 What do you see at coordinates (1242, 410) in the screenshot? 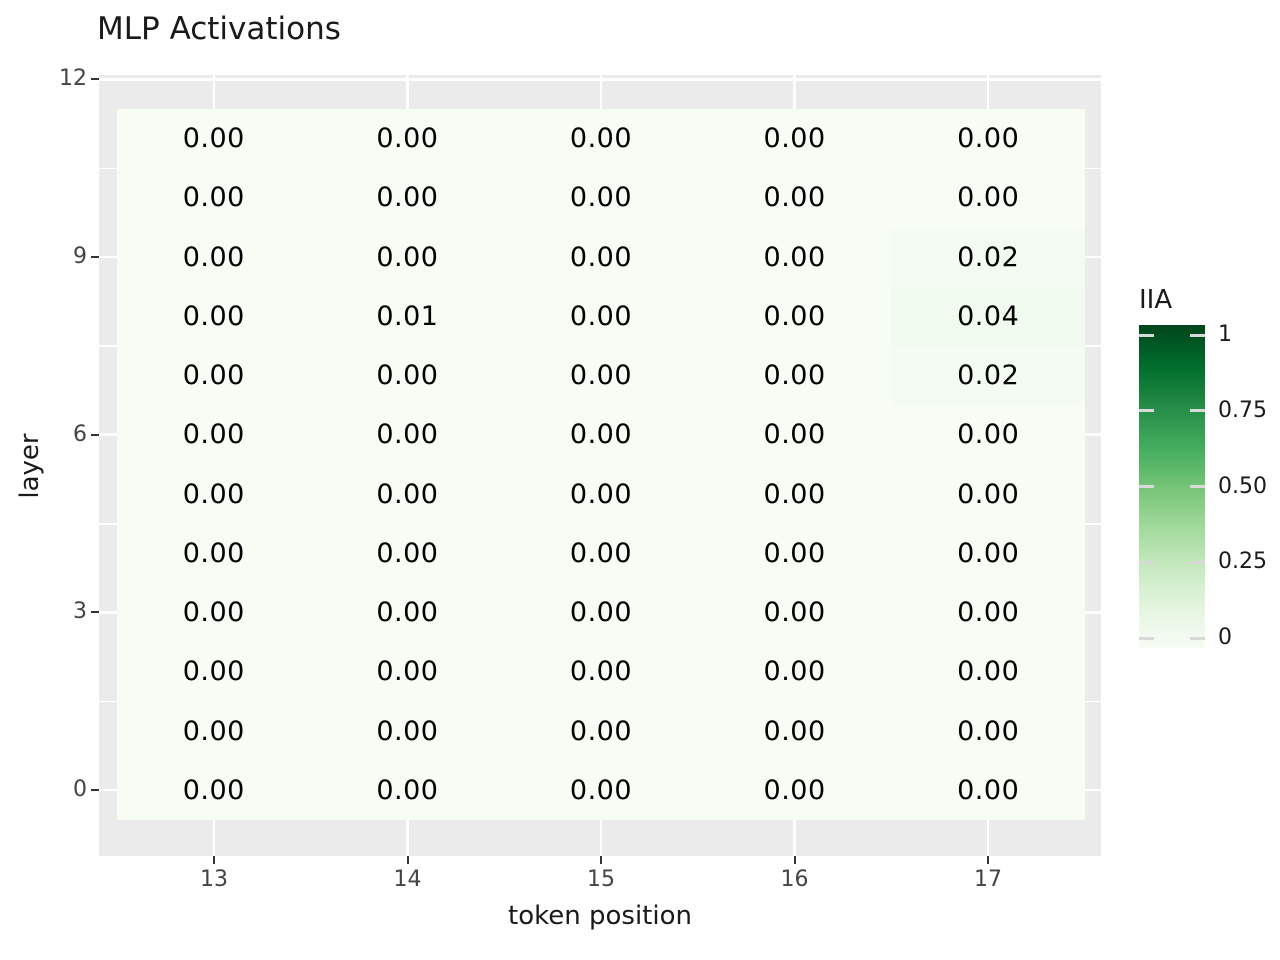
I see `legend-tick-label: 0.75` at bounding box center [1242, 410].